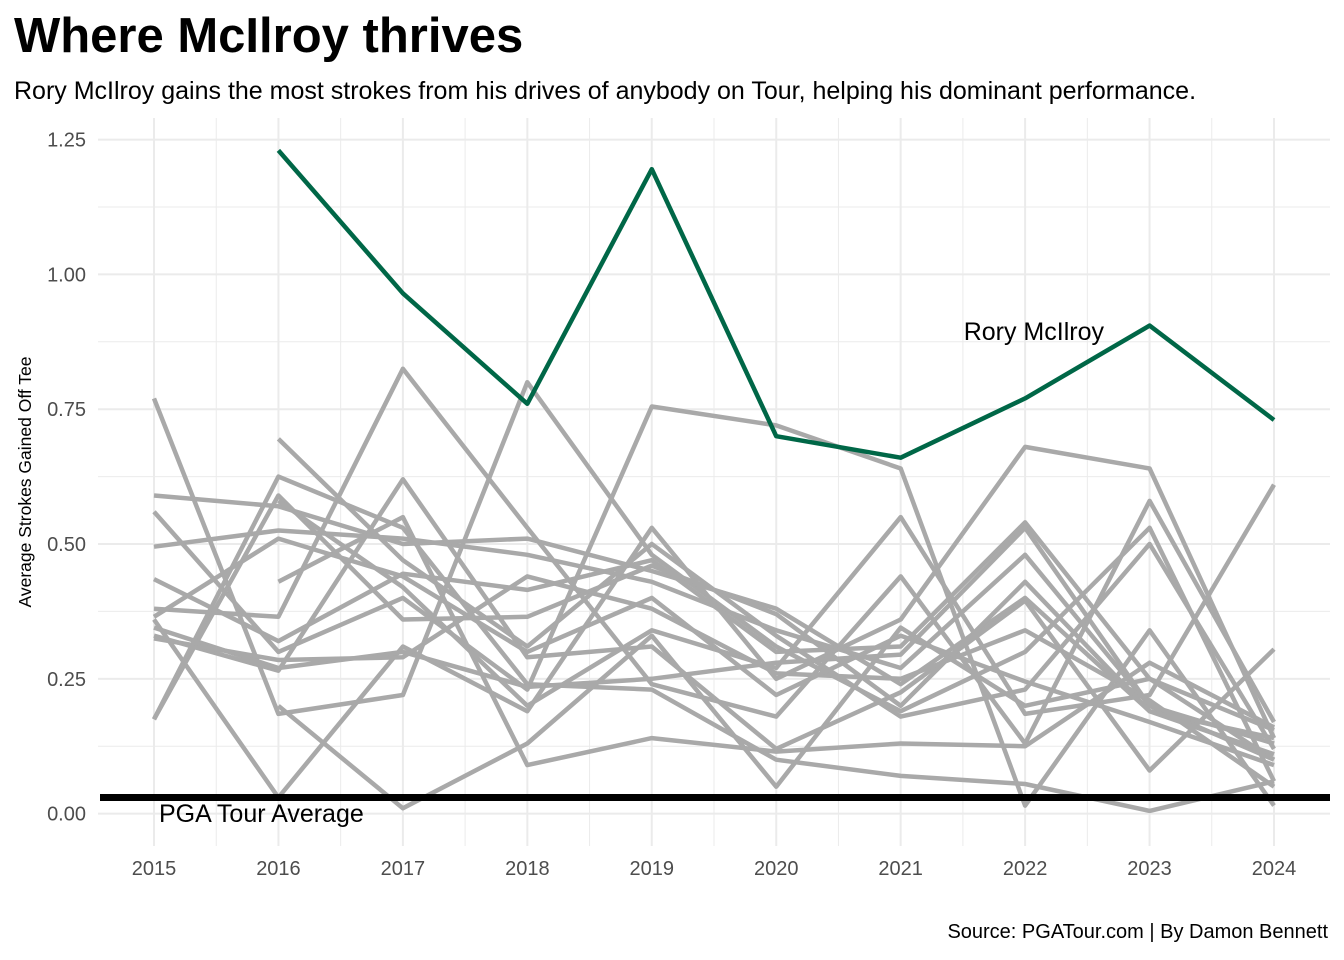 The image size is (1344, 960). Describe the element at coordinates (66, 545) in the screenshot. I see `y-tick-label: 0.50` at that location.